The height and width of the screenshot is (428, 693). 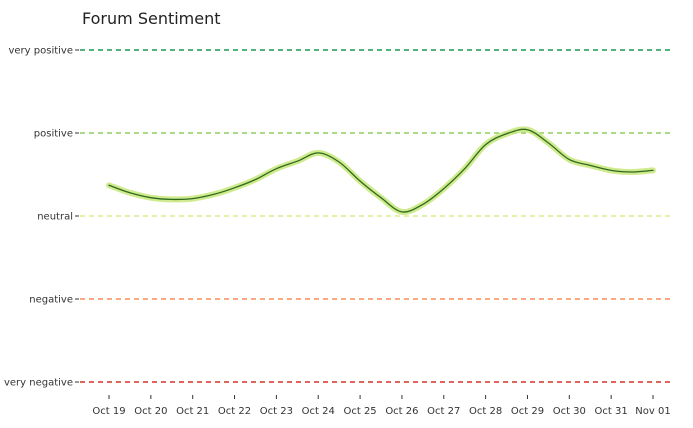 I want to click on x-tick-label: Oct 30, so click(x=569, y=411).